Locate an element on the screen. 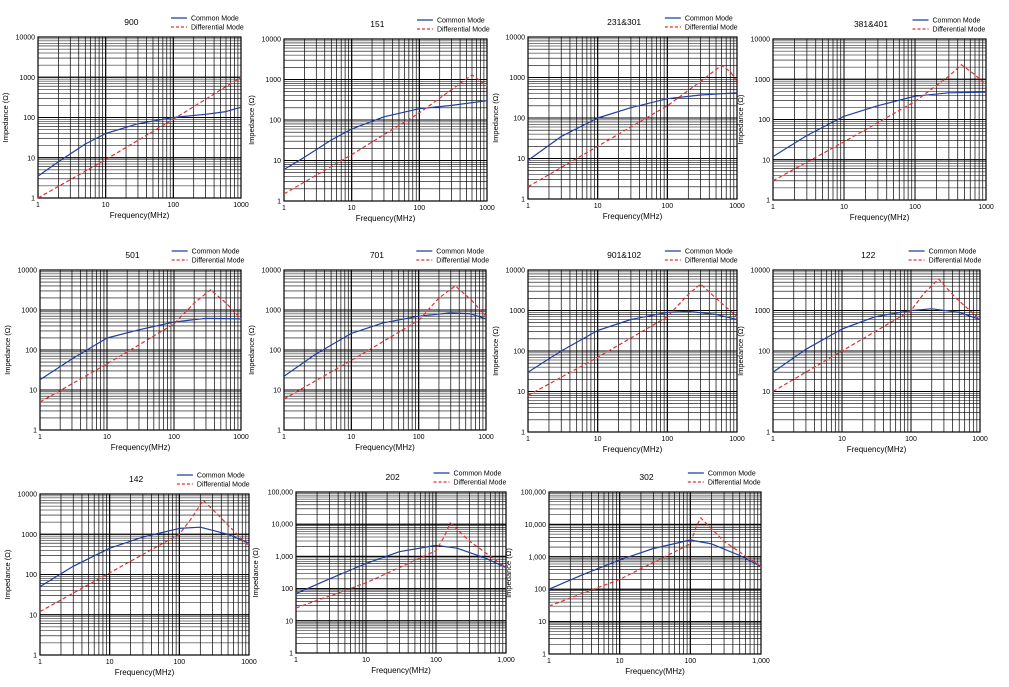 This screenshot has height=687, width=1009. chart-title: 381&401 is located at coordinates (871, 24).